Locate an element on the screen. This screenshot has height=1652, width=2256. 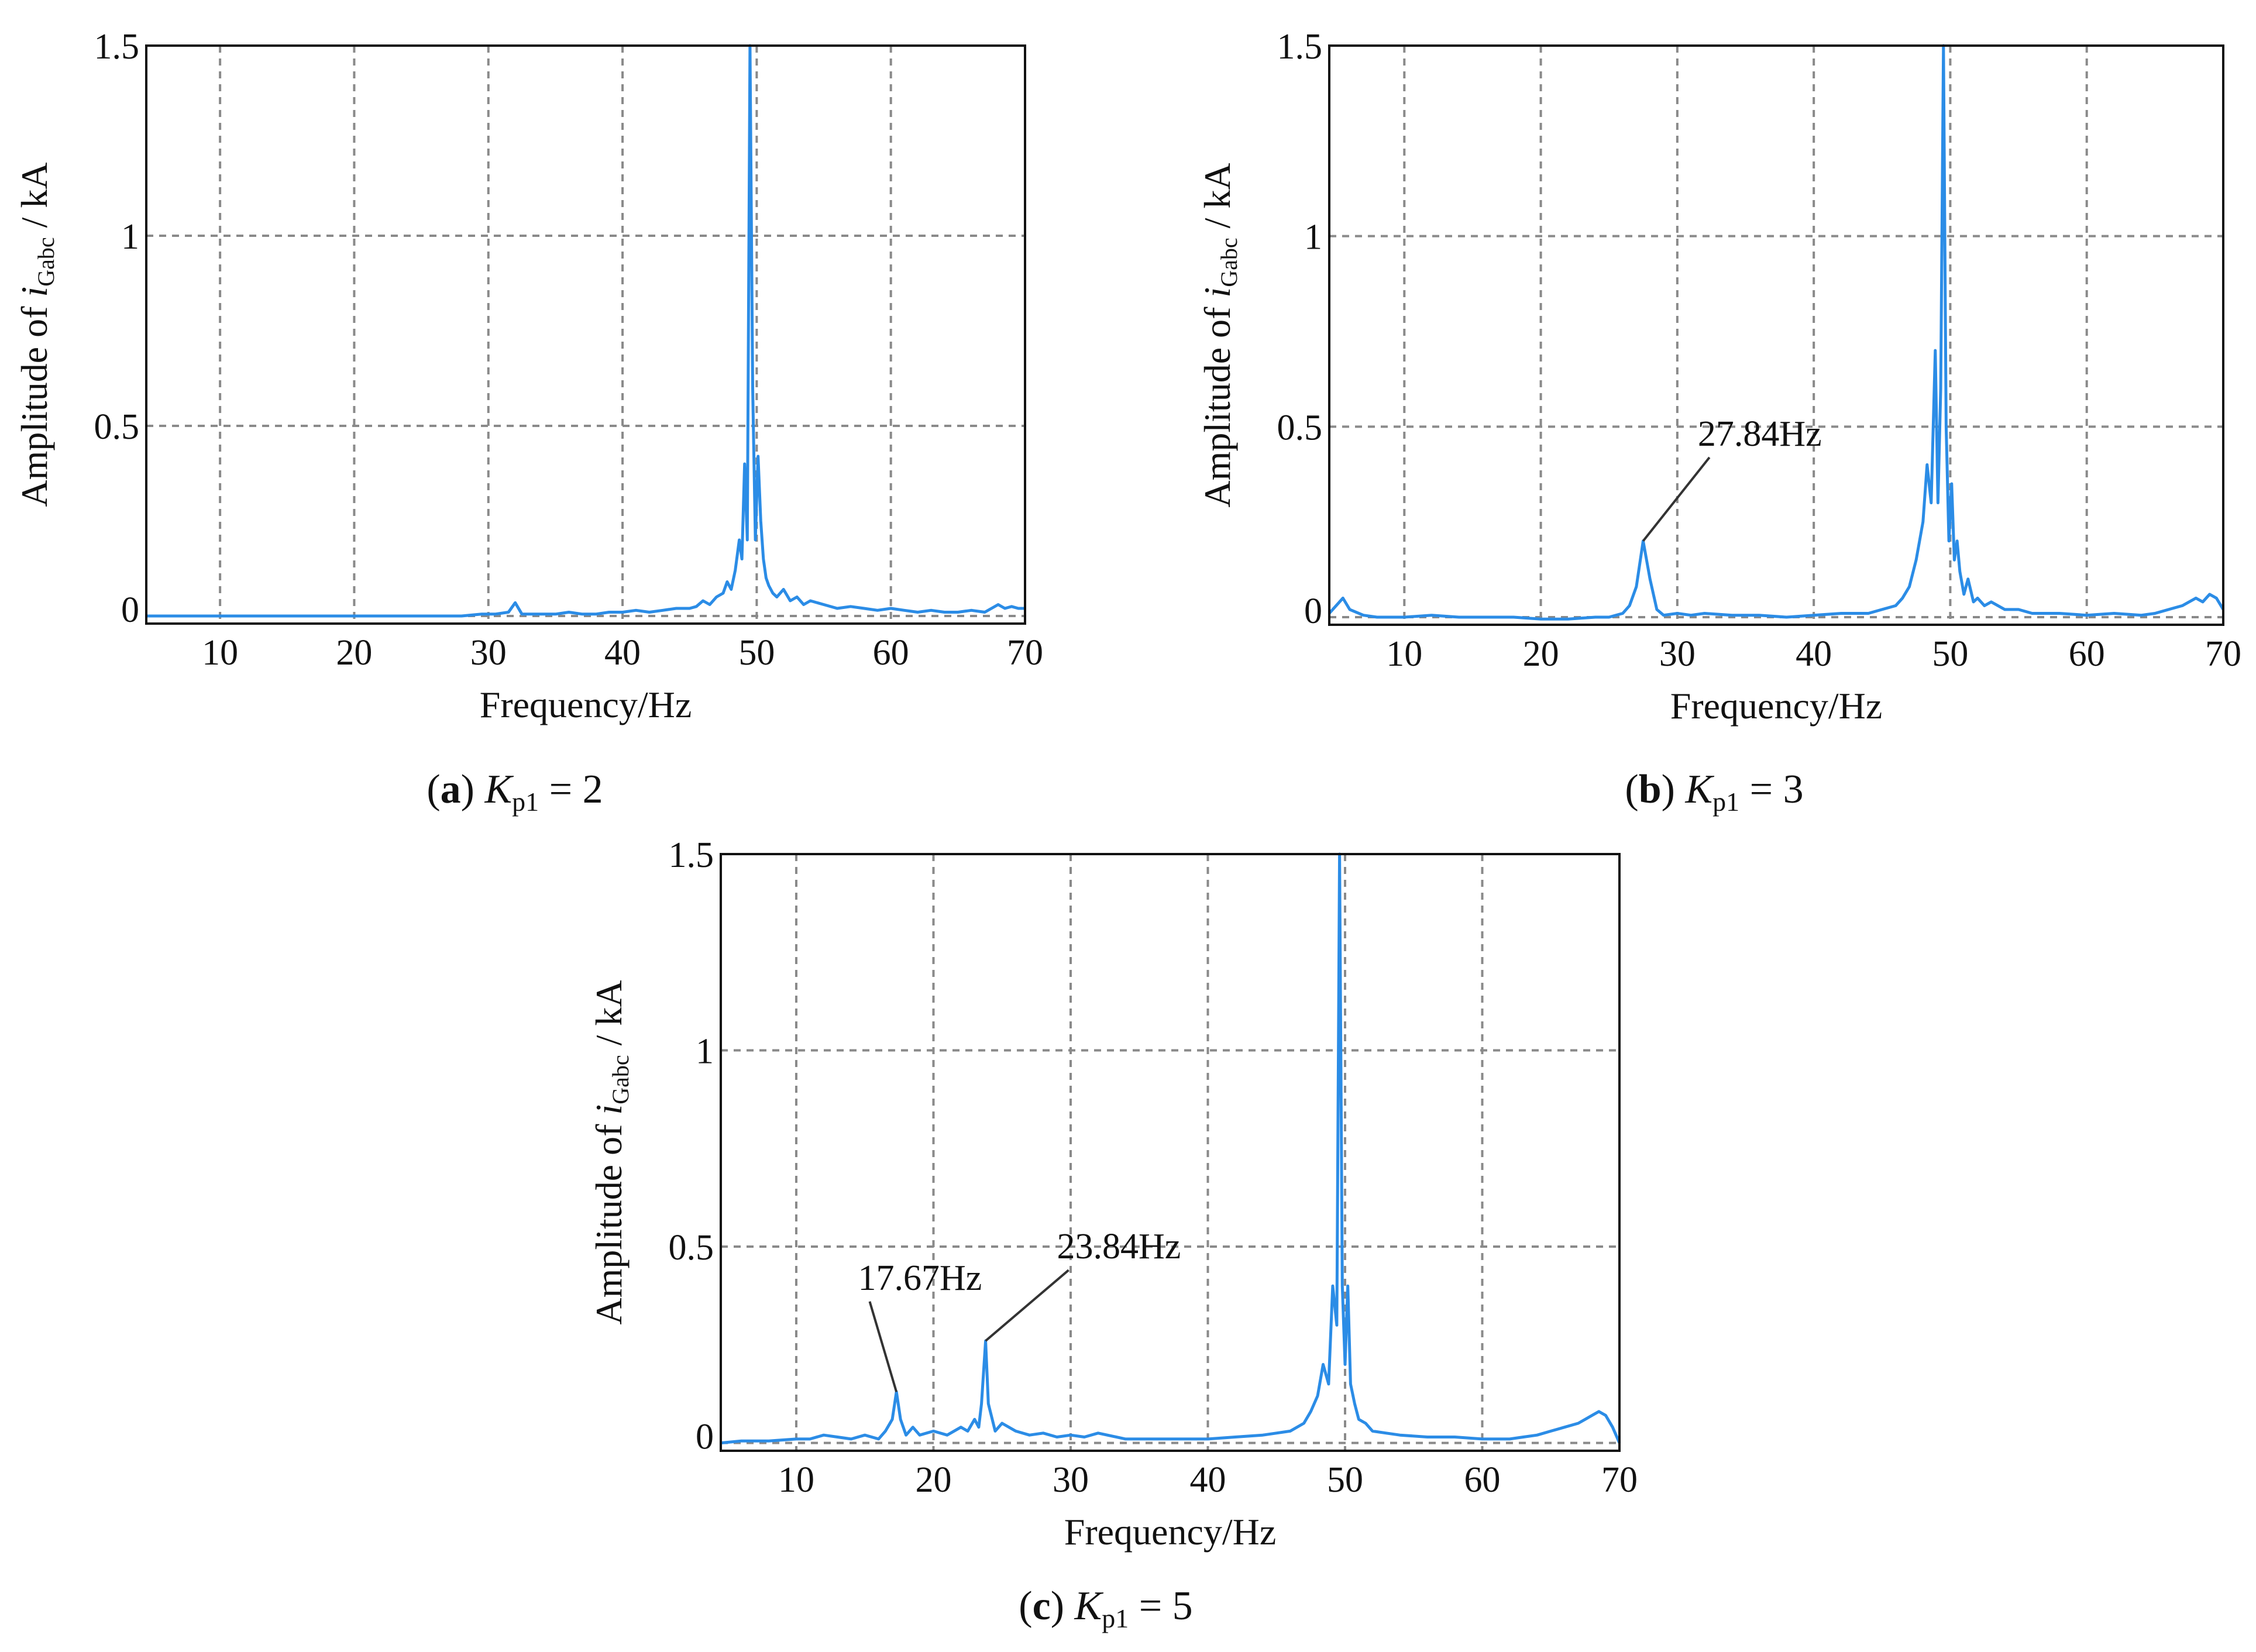
panel-caption: (a) Kp1 = 2 is located at coordinates (515, 792).